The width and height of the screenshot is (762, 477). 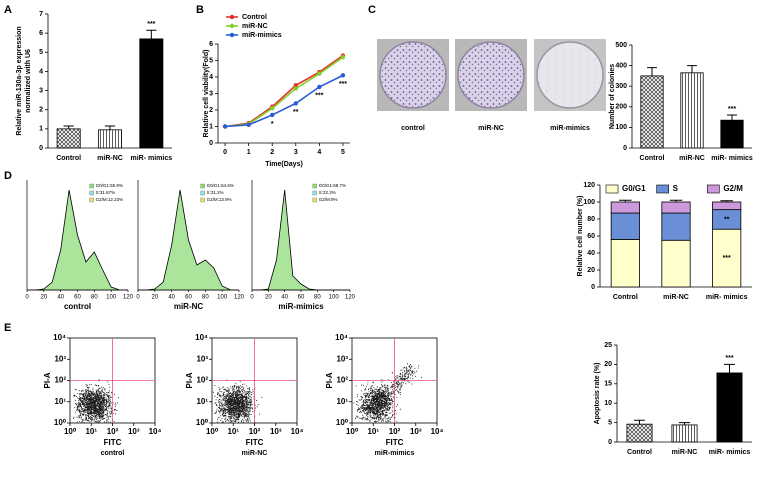 What do you see at coordinates (255, 431) in the screenshot?
I see `x-tick-label: 10²` at bounding box center [255, 431].